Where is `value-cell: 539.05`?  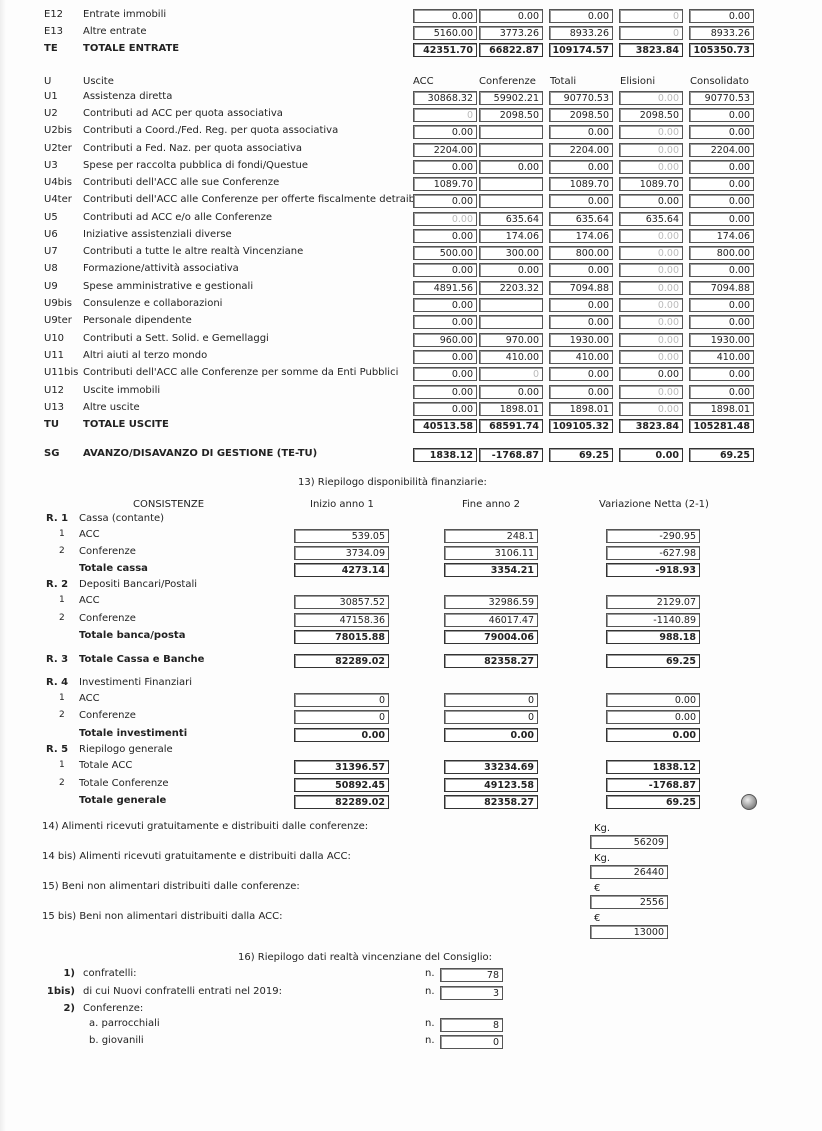
value-cell: 539.05 is located at coordinates (341, 536).